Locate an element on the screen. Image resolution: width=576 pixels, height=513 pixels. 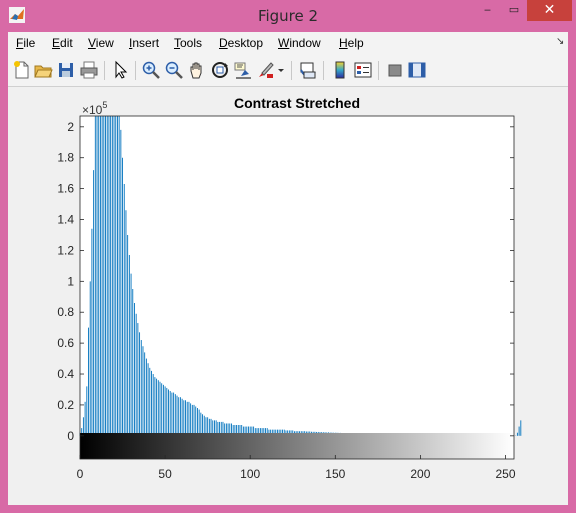
x-tick-label: 0 is located at coordinates (80, 474).